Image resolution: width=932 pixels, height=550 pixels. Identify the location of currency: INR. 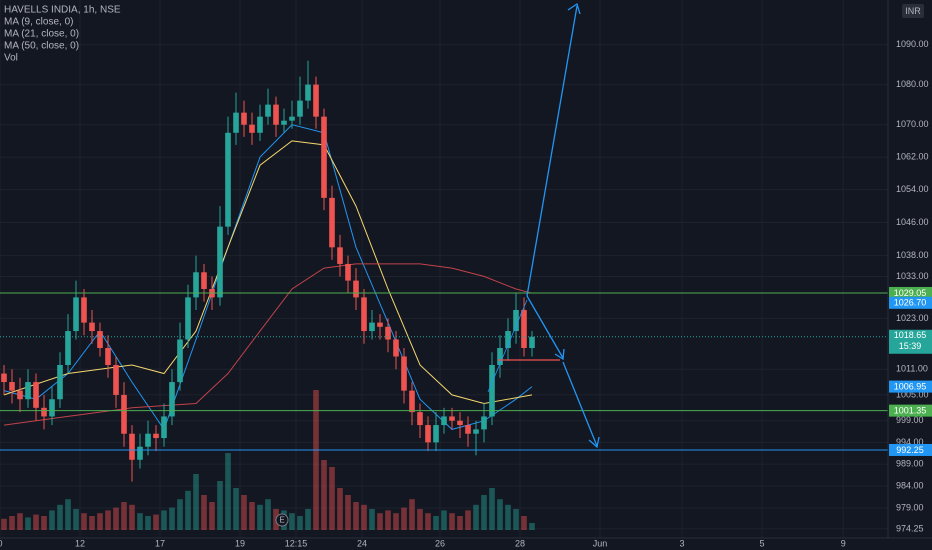
(913, 11).